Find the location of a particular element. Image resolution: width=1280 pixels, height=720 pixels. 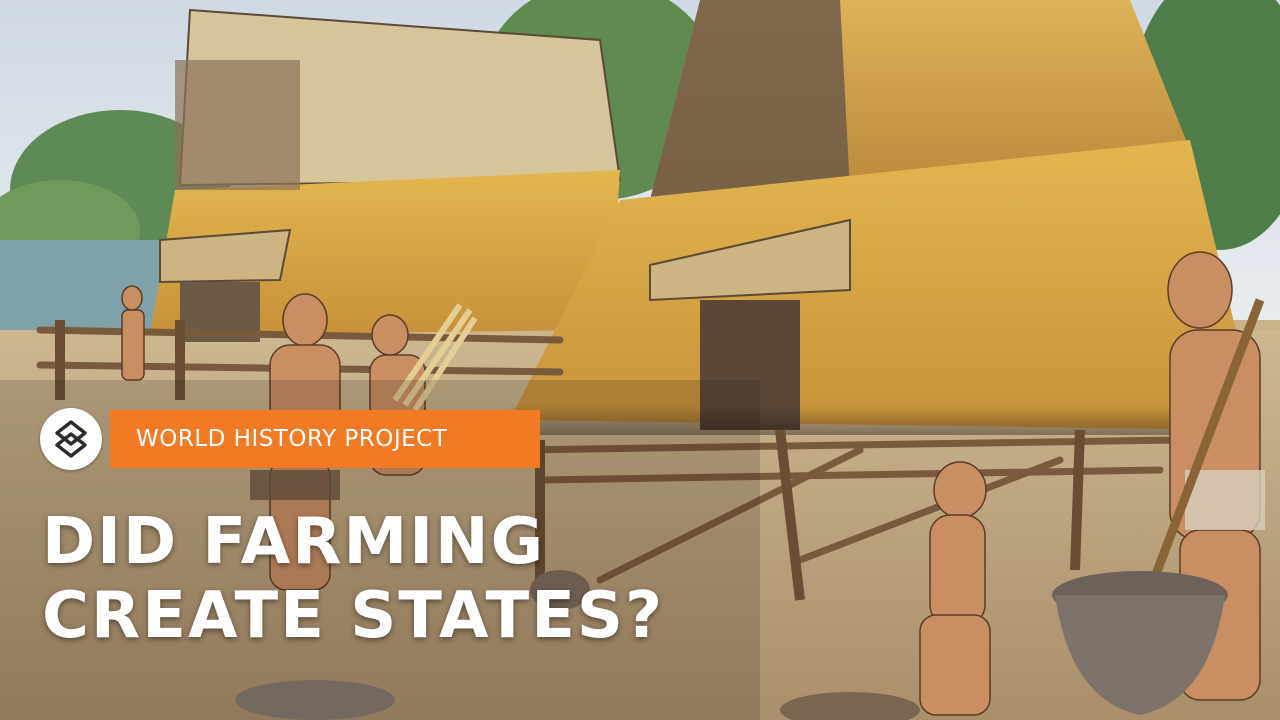

channel-label: WORLD HISTORY PROJECT is located at coordinates (325, 439).